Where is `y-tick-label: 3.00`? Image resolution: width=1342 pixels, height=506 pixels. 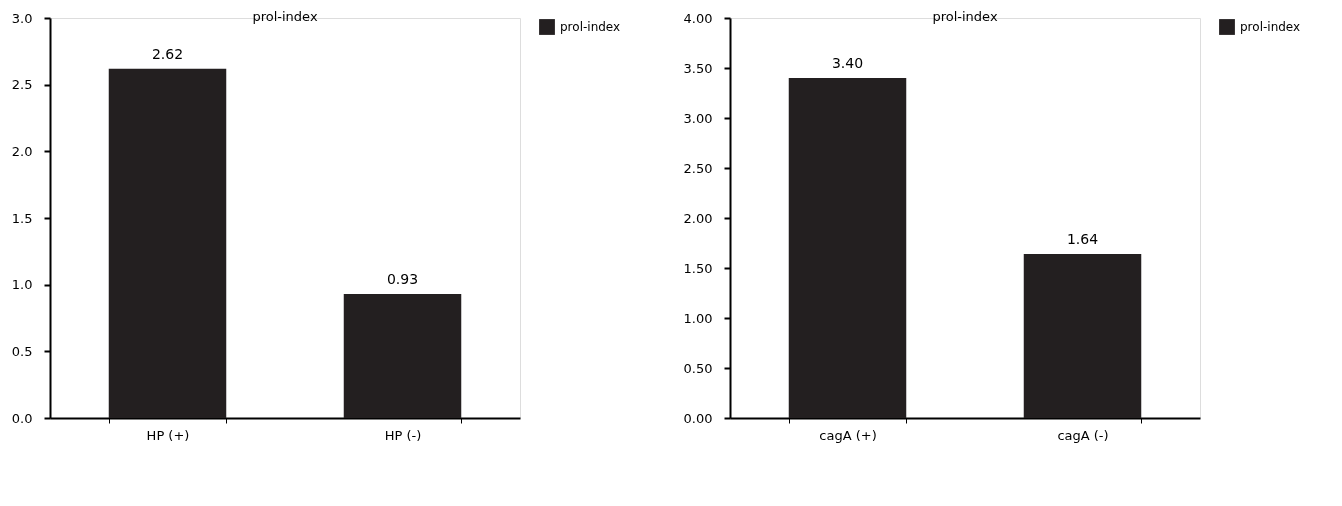 y-tick-label: 3.00 is located at coordinates (698, 118).